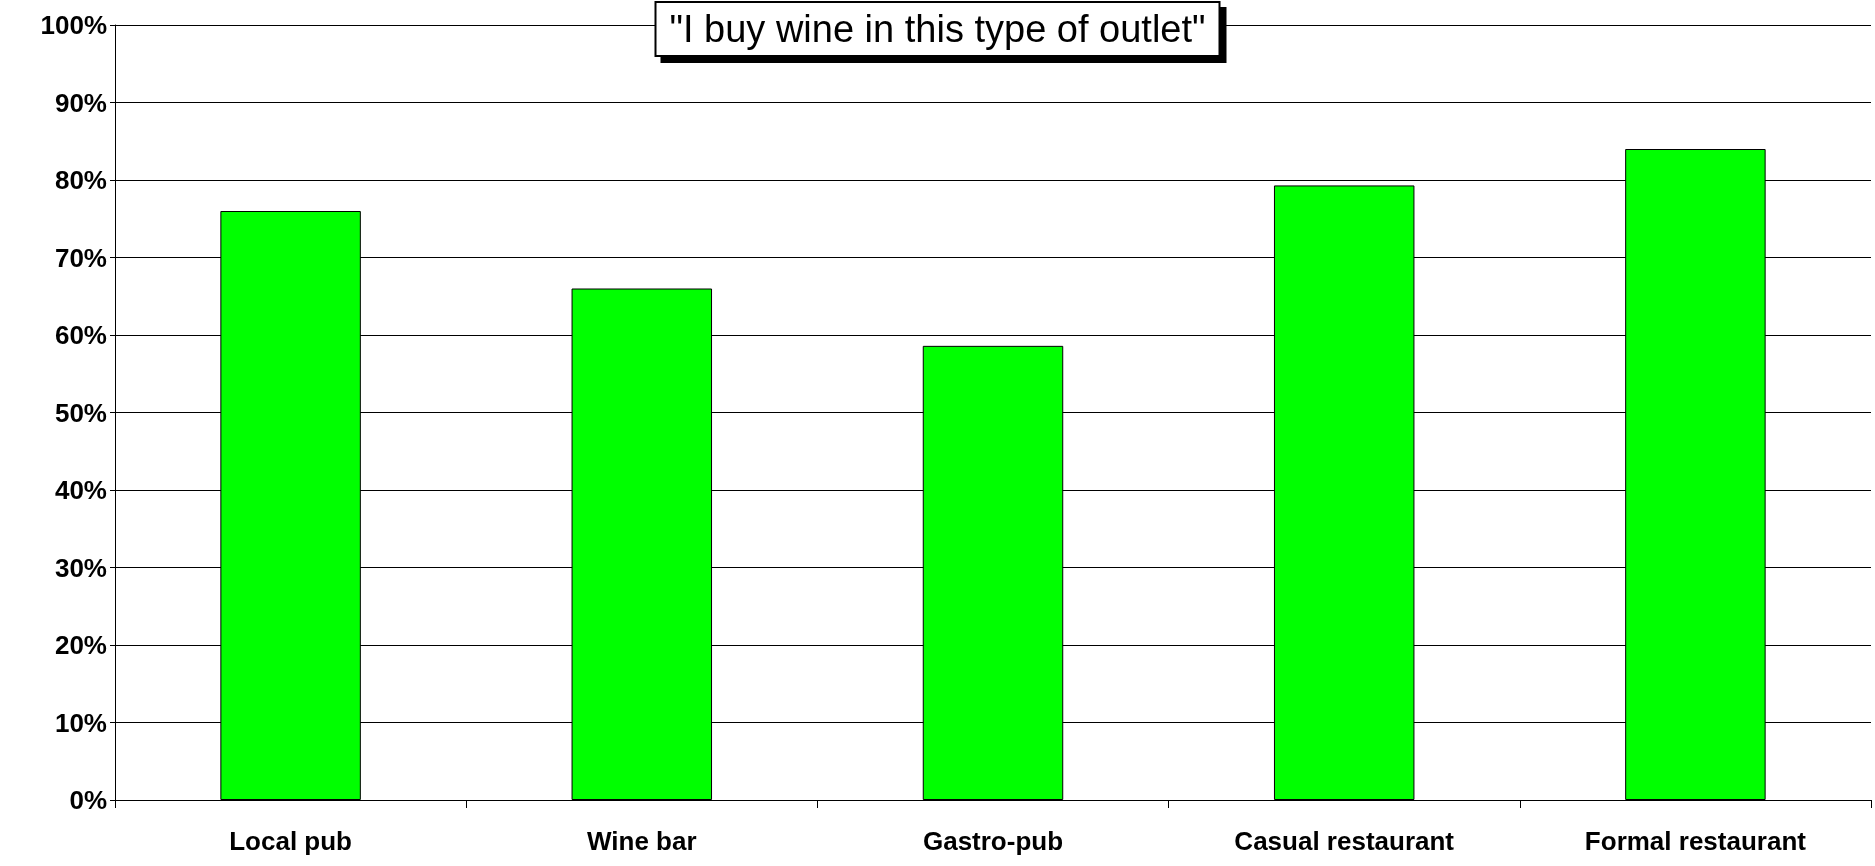 The width and height of the screenshot is (1875, 866). What do you see at coordinates (88, 800) in the screenshot?
I see `y-tick-label: 0%` at bounding box center [88, 800].